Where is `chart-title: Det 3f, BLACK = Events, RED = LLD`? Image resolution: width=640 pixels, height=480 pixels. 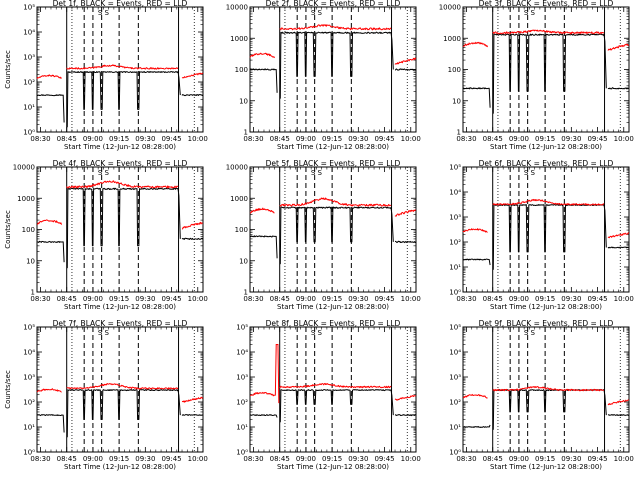
chart-title: Det 3f, BLACK = Events, RED = LLD is located at coordinates (546, 4).